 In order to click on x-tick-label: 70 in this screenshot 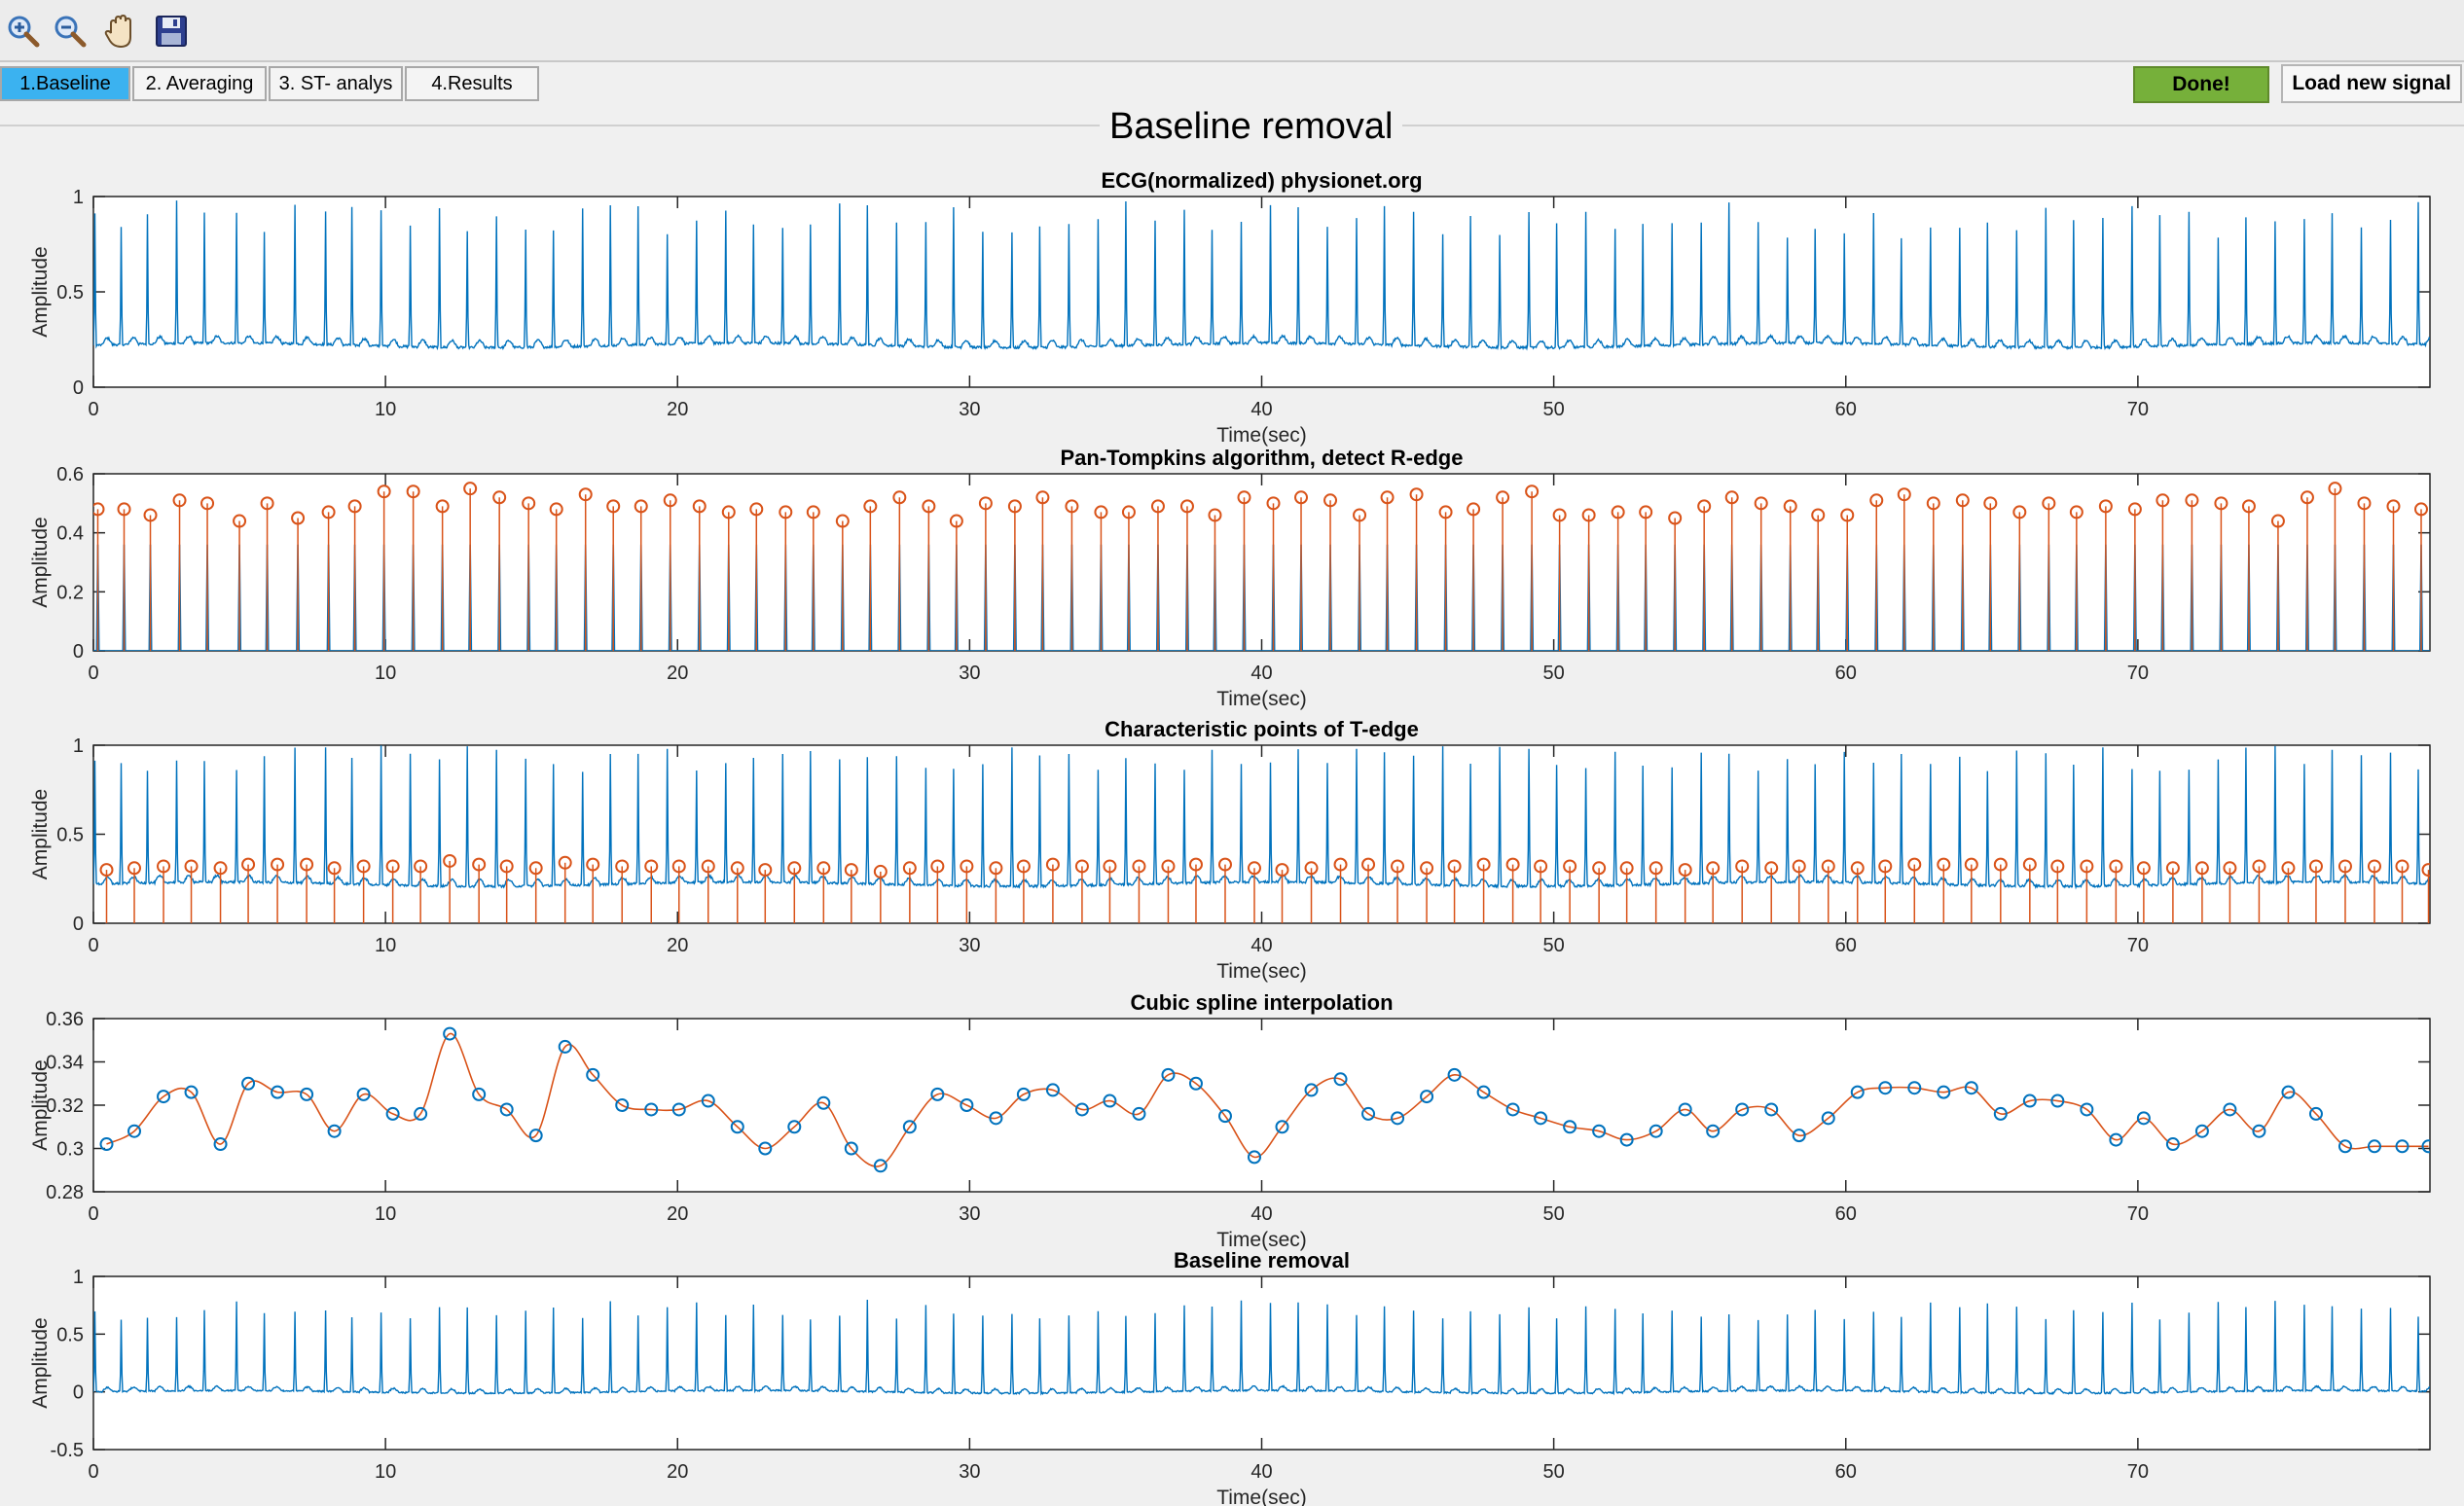, I will do `click(2138, 1214)`.